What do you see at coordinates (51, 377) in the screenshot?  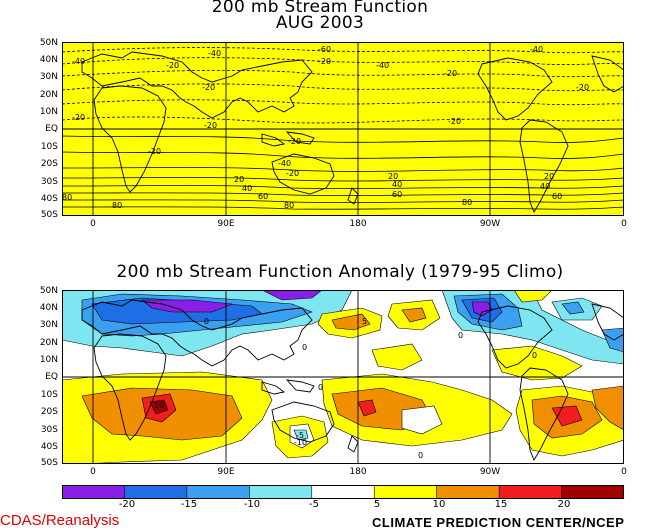 I see `bottom-lat-label: EQ` at bounding box center [51, 377].